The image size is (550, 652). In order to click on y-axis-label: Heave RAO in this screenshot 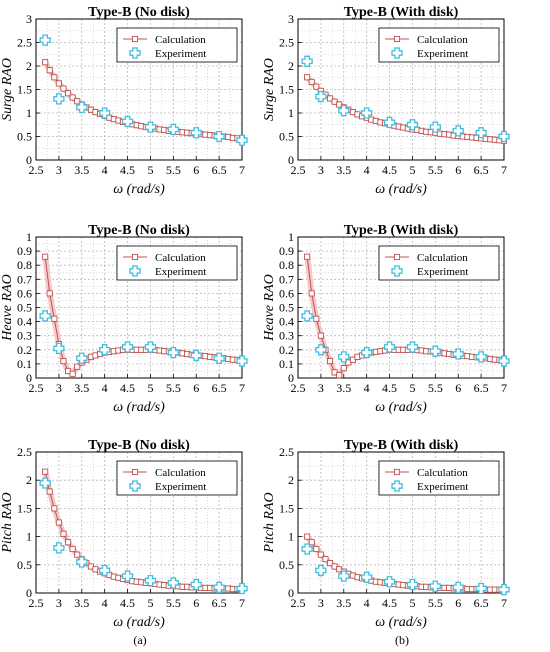, I will do `click(269, 307)`.